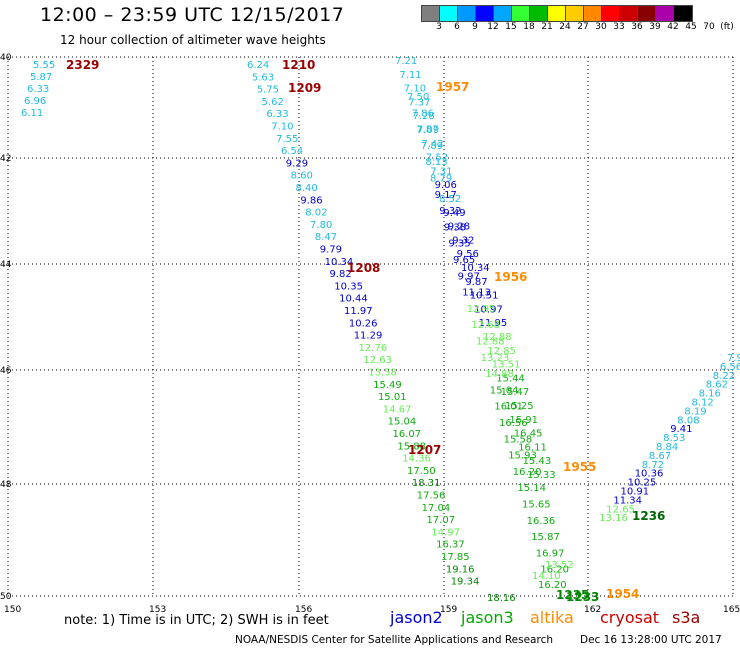 This screenshot has width=740, height=650. What do you see at coordinates (731, 610) in the screenshot?
I see `x-tick-label: 165` at bounding box center [731, 610].